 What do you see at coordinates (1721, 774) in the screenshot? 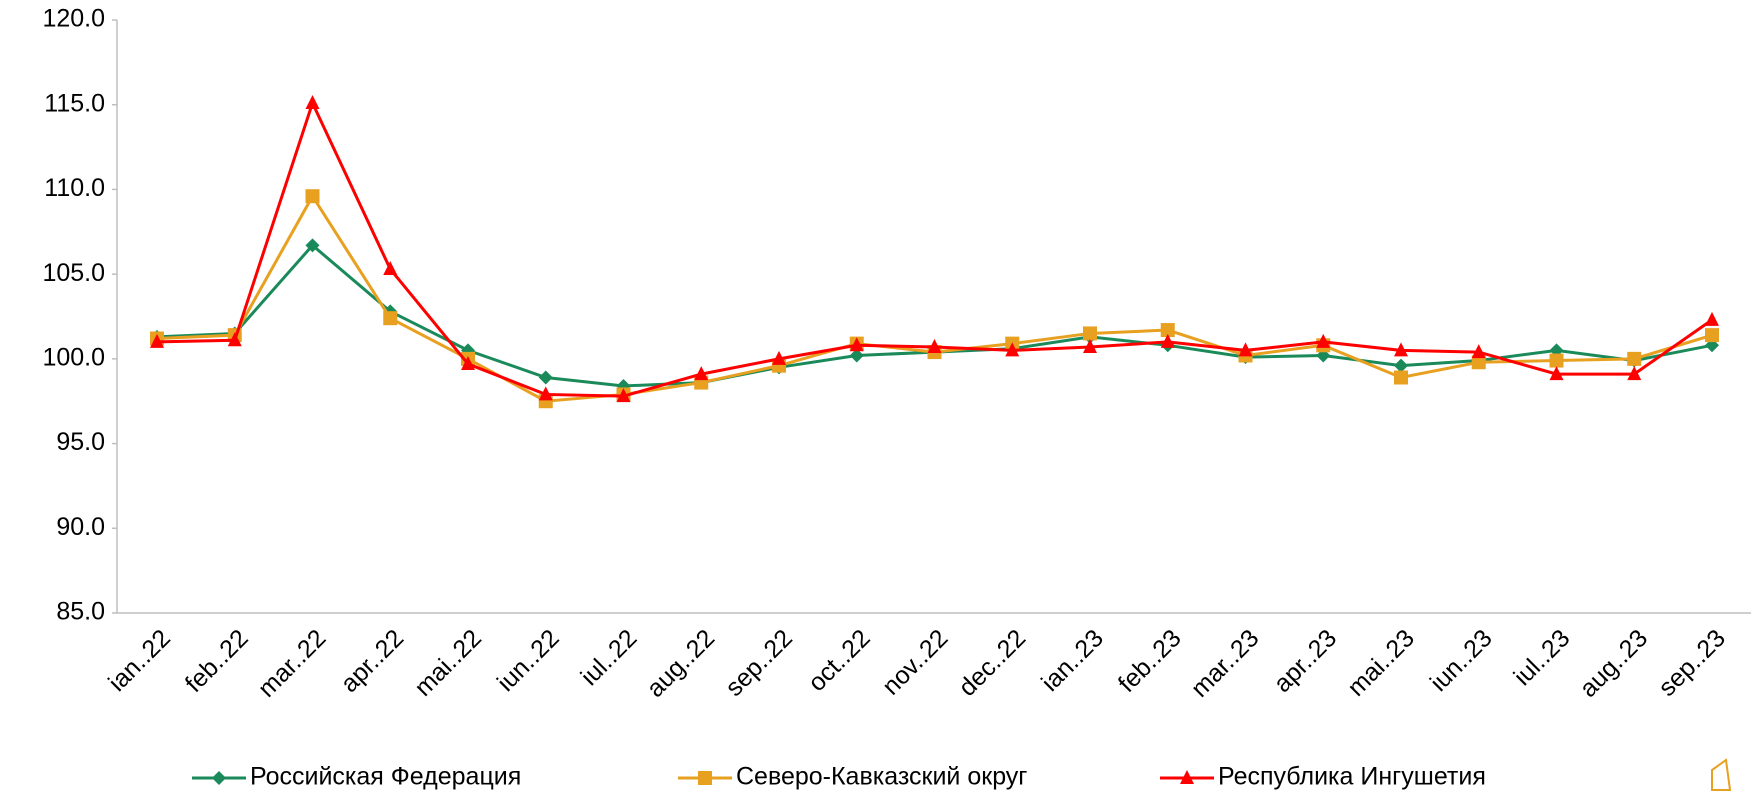
I see `corner-icon` at bounding box center [1721, 774].